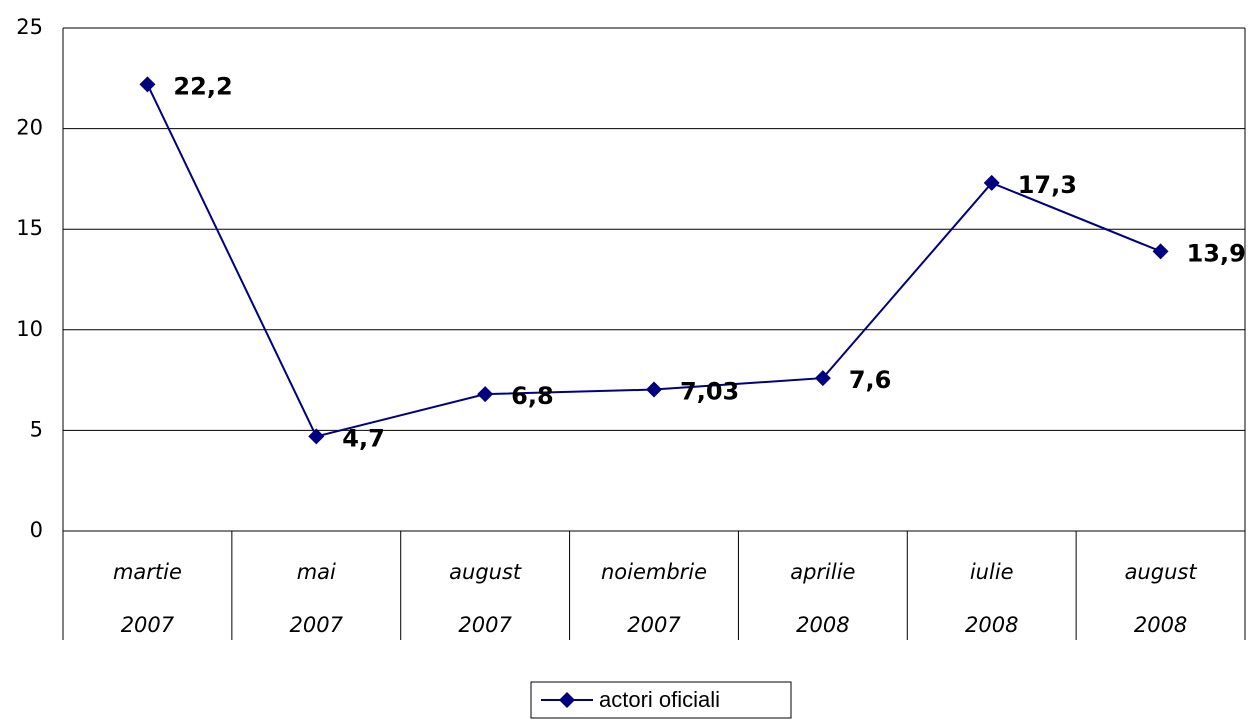  I want to click on data-label: 17,3, so click(1047, 185).